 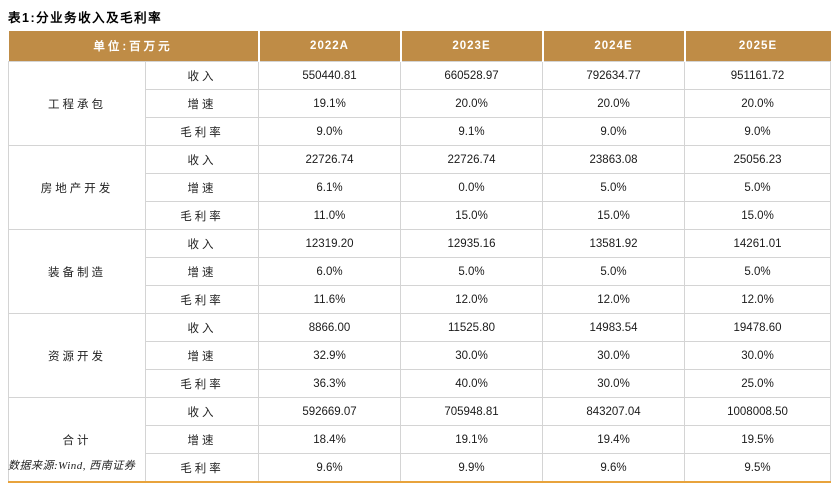 What do you see at coordinates (329, 243) in the screenshot?
I see `cell-value: 12319.20` at bounding box center [329, 243].